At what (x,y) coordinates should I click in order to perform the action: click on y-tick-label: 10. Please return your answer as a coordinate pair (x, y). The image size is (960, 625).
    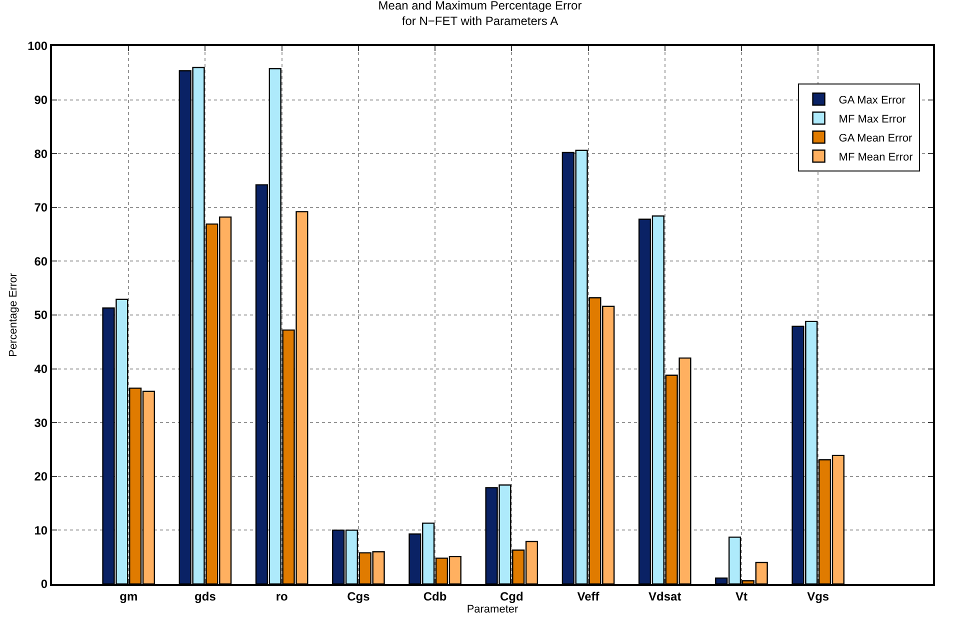
    Looking at the image, I should click on (41, 530).